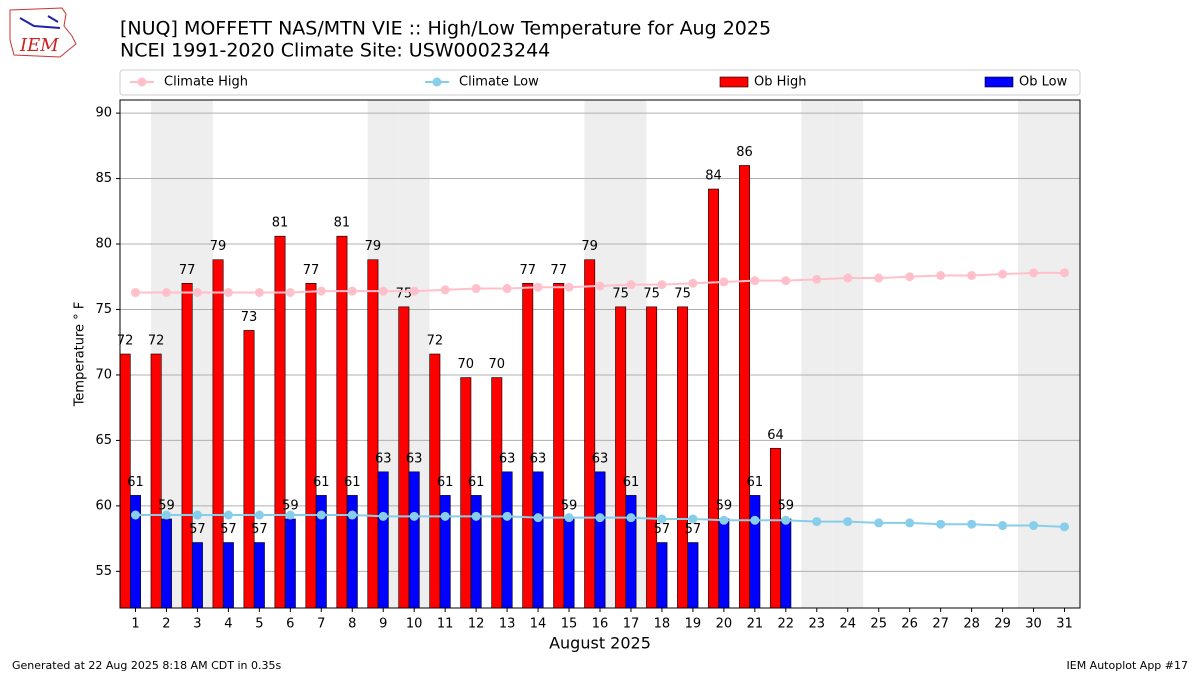  I want to click on data-label: 79, so click(589, 246).